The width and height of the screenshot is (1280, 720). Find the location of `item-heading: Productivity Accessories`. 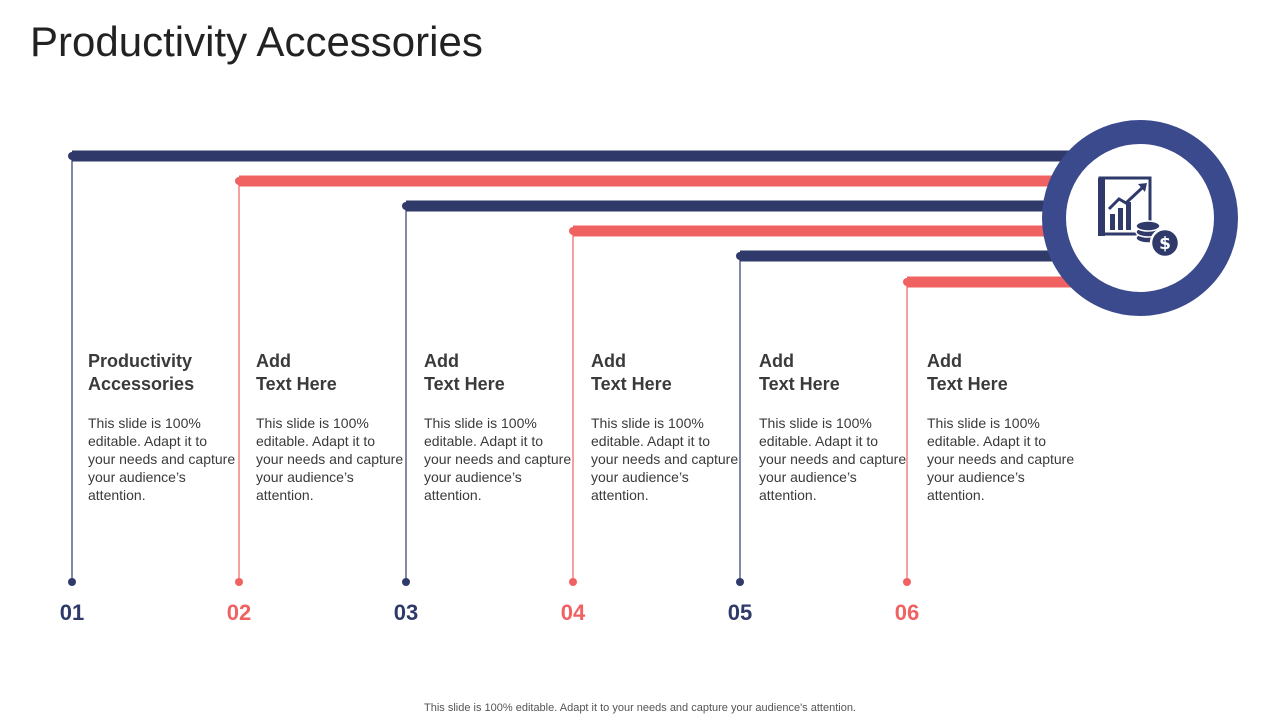

item-heading: Productivity Accessories is located at coordinates (141, 372).